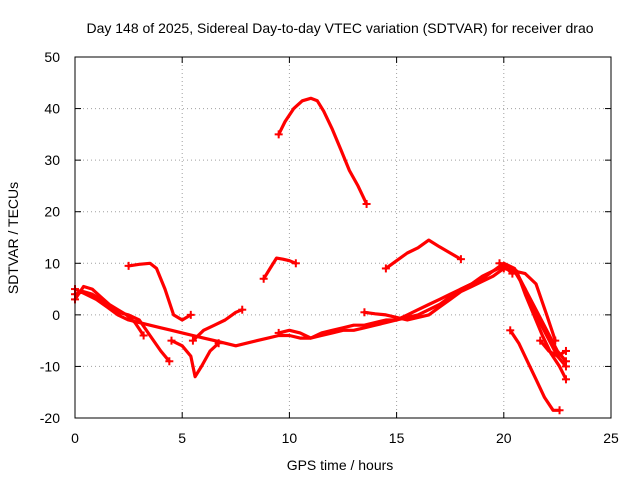  What do you see at coordinates (504, 438) in the screenshot?
I see `x-tick-label: 20` at bounding box center [504, 438].